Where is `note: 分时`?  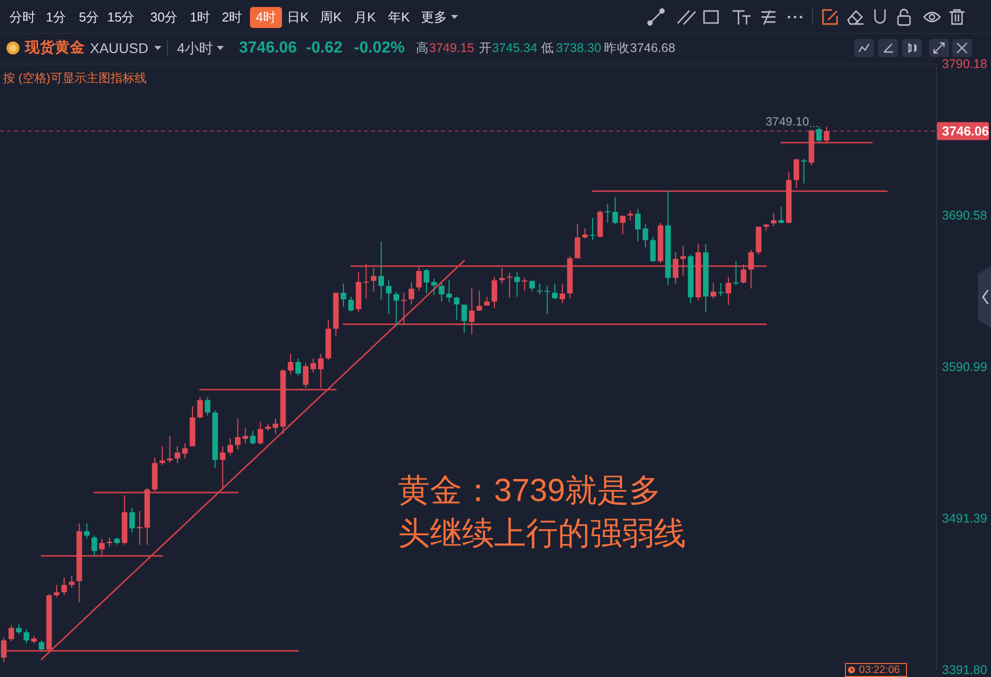 note: 分时 is located at coordinates (23, 17).